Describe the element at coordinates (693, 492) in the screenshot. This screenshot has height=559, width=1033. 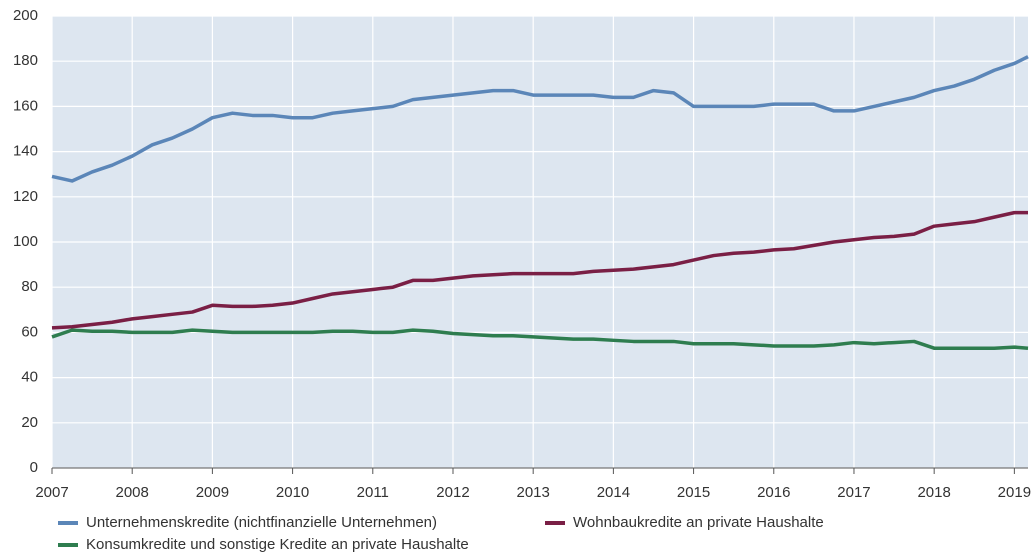
I see `x-tick-label: 2015` at that location.